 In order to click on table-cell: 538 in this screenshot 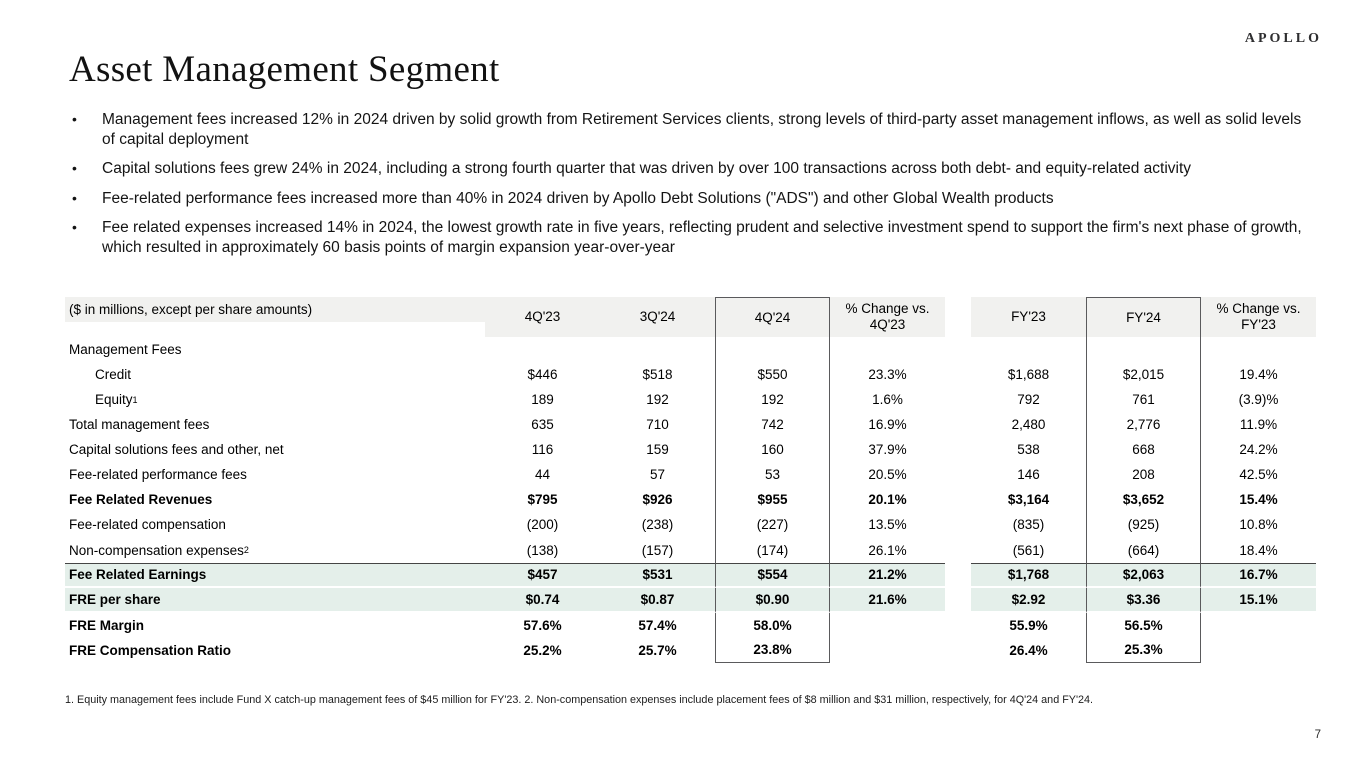, I will do `click(1028, 450)`.